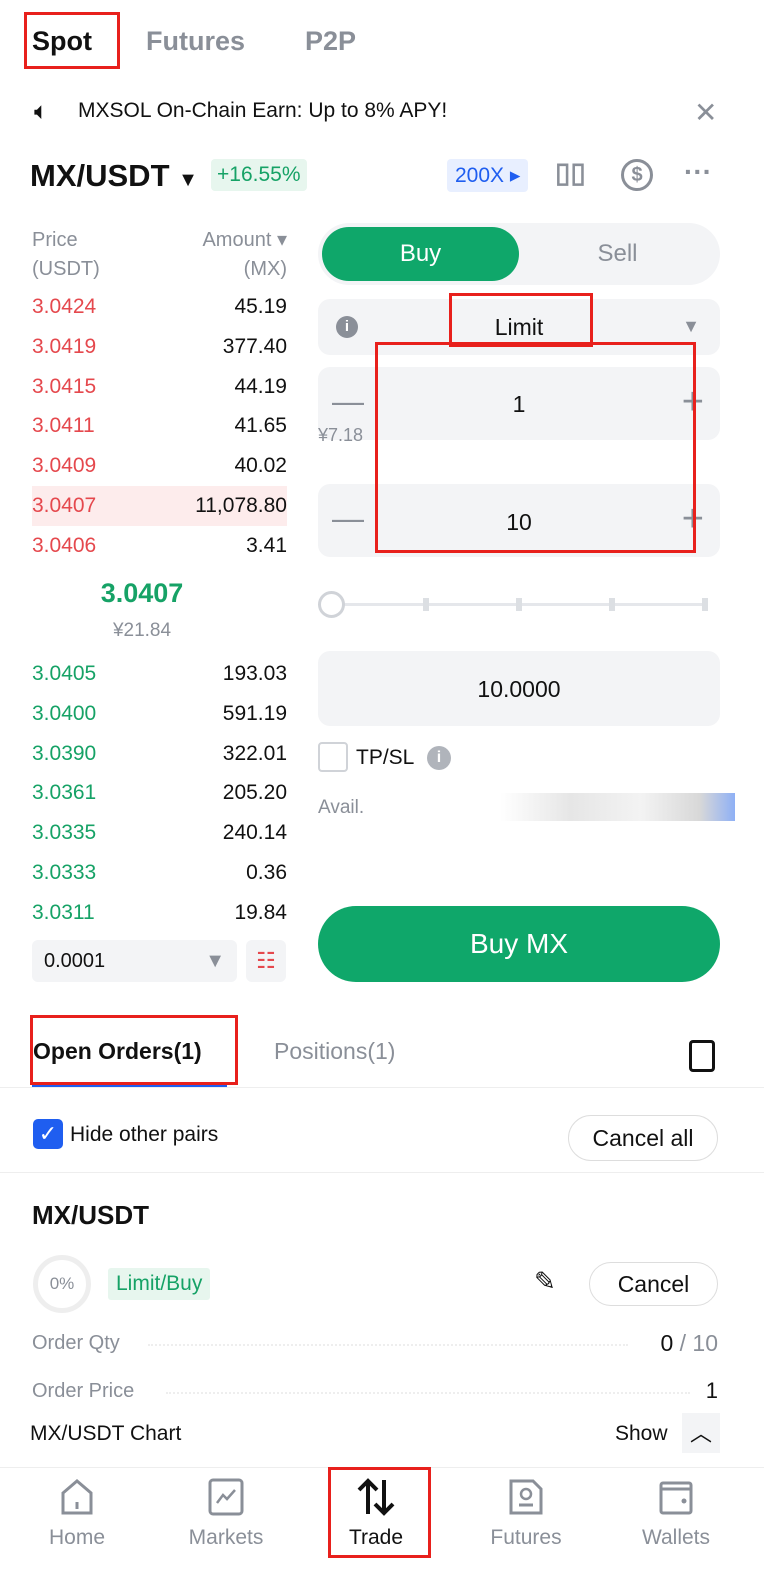  I want to click on bid-amount: 0.36, so click(266, 872).